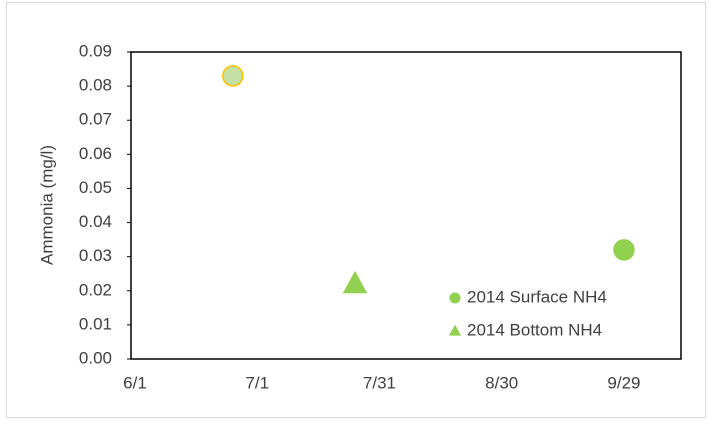 The width and height of the screenshot is (713, 425). I want to click on y-tick-label: 0.09, so click(95, 50).